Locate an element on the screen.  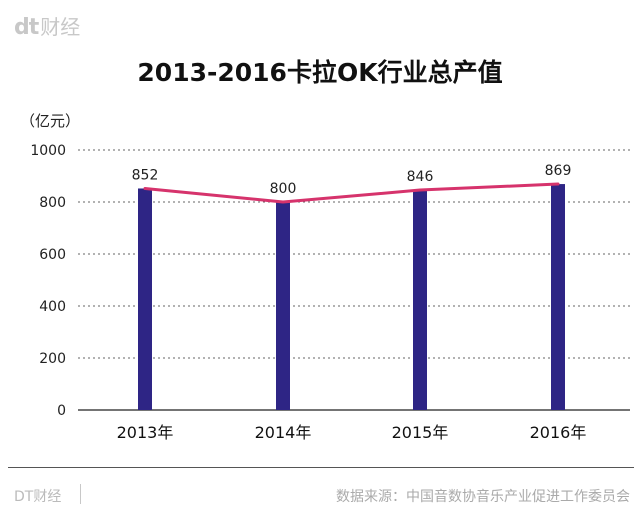
y-axis-unit-label: （亿元） is located at coordinates (50, 121).